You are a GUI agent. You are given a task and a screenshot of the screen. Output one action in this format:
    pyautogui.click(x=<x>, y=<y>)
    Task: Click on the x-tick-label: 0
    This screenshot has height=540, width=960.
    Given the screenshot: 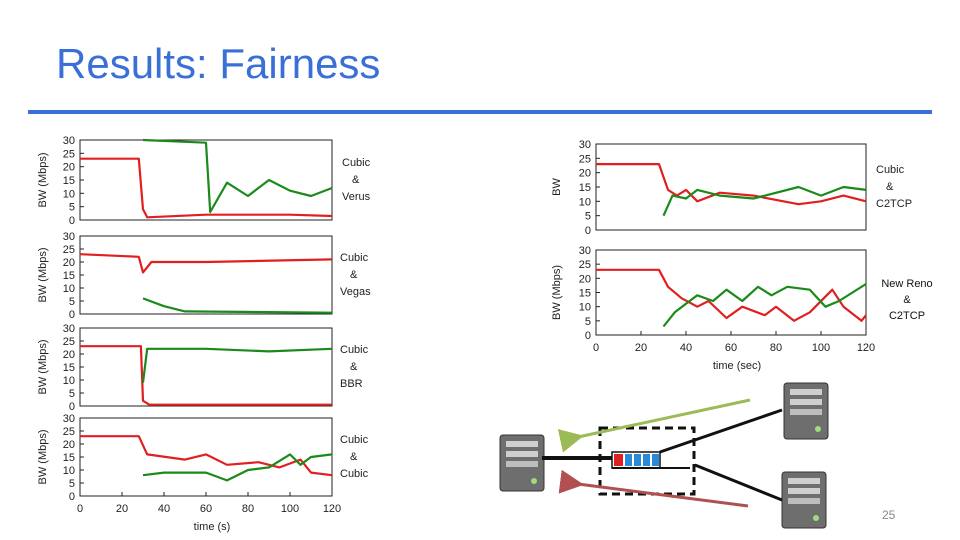 What is the action you would take?
    pyautogui.click(x=80, y=509)
    